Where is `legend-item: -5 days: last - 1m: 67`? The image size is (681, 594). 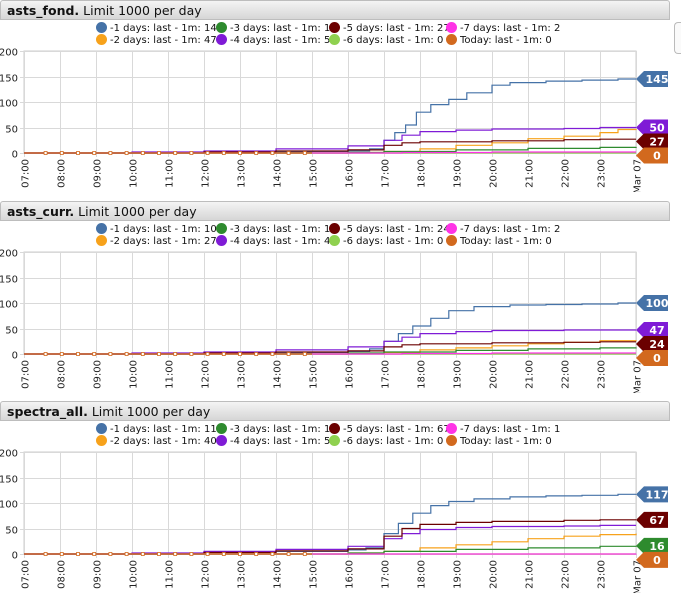 legend-item: -5 days: last - 1m: 67 is located at coordinates (389, 429).